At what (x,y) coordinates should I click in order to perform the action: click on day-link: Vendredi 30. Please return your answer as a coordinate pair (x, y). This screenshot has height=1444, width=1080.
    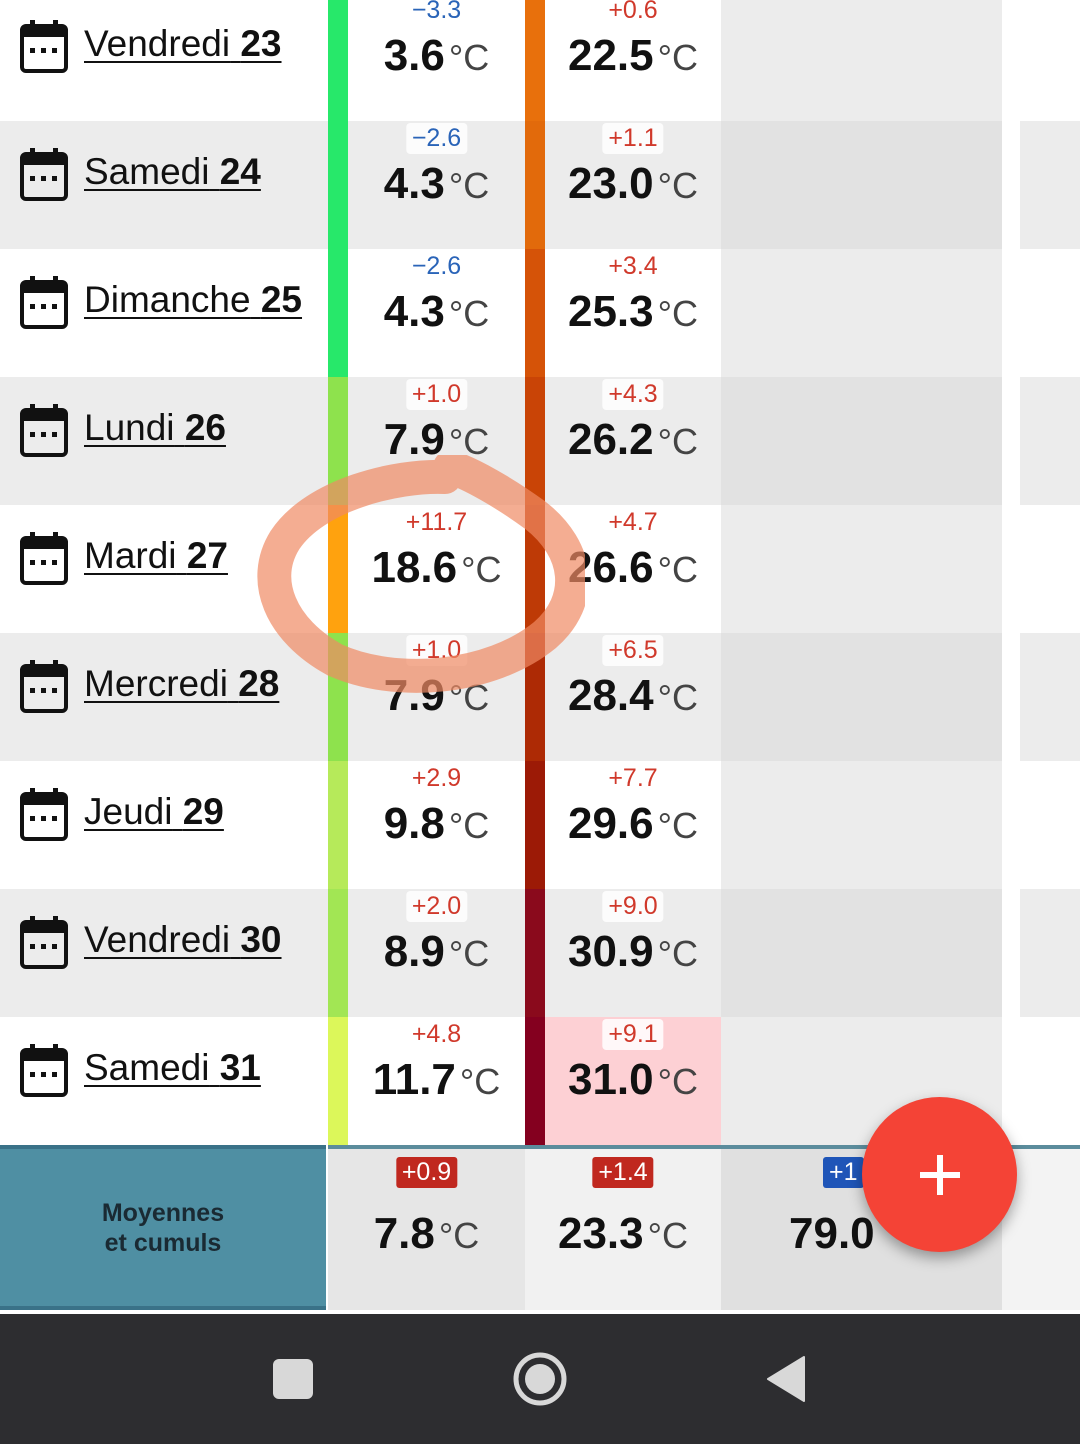
    Looking at the image, I should click on (164, 953).